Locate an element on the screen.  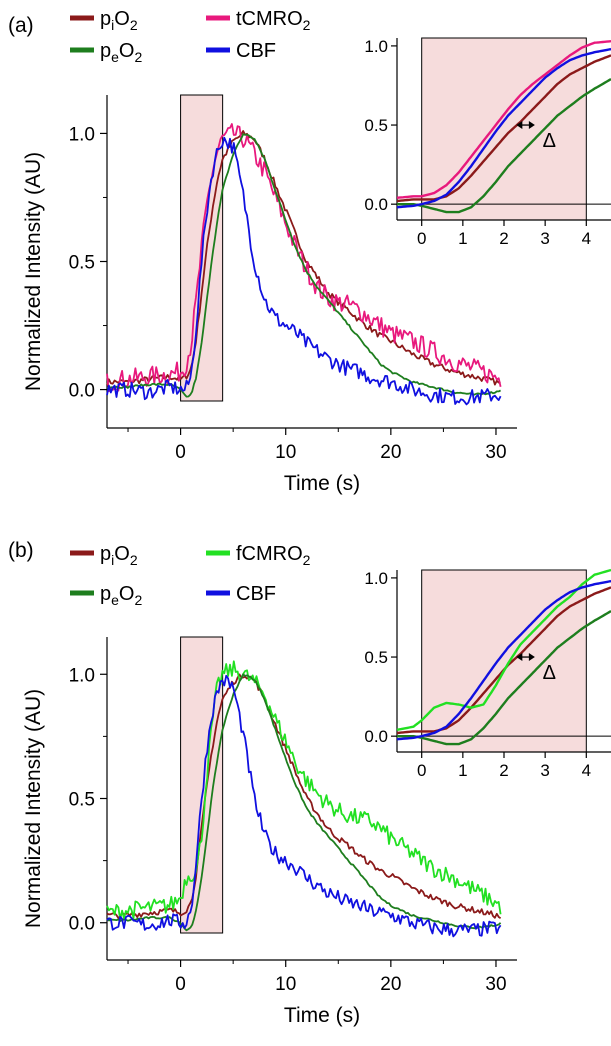
stimulus-window is located at coordinates (202, 785).